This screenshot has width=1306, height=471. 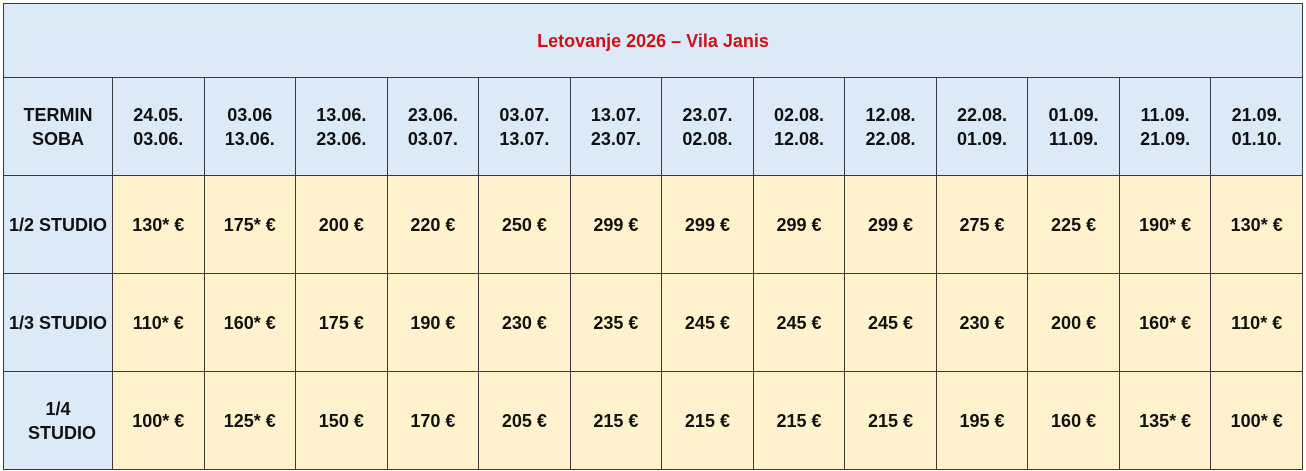 I want to click on header-cell: 23.06. 03.07., so click(x=433, y=126).